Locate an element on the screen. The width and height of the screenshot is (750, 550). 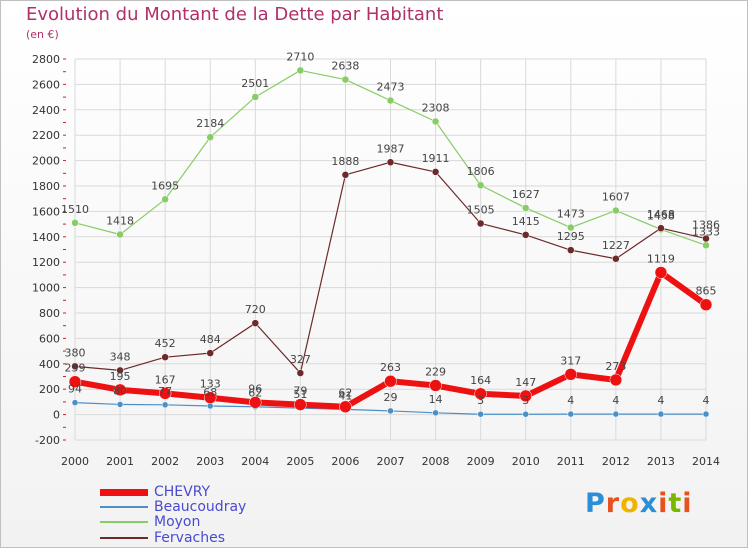
data-label-moyon: 1695 is located at coordinates (165, 185).